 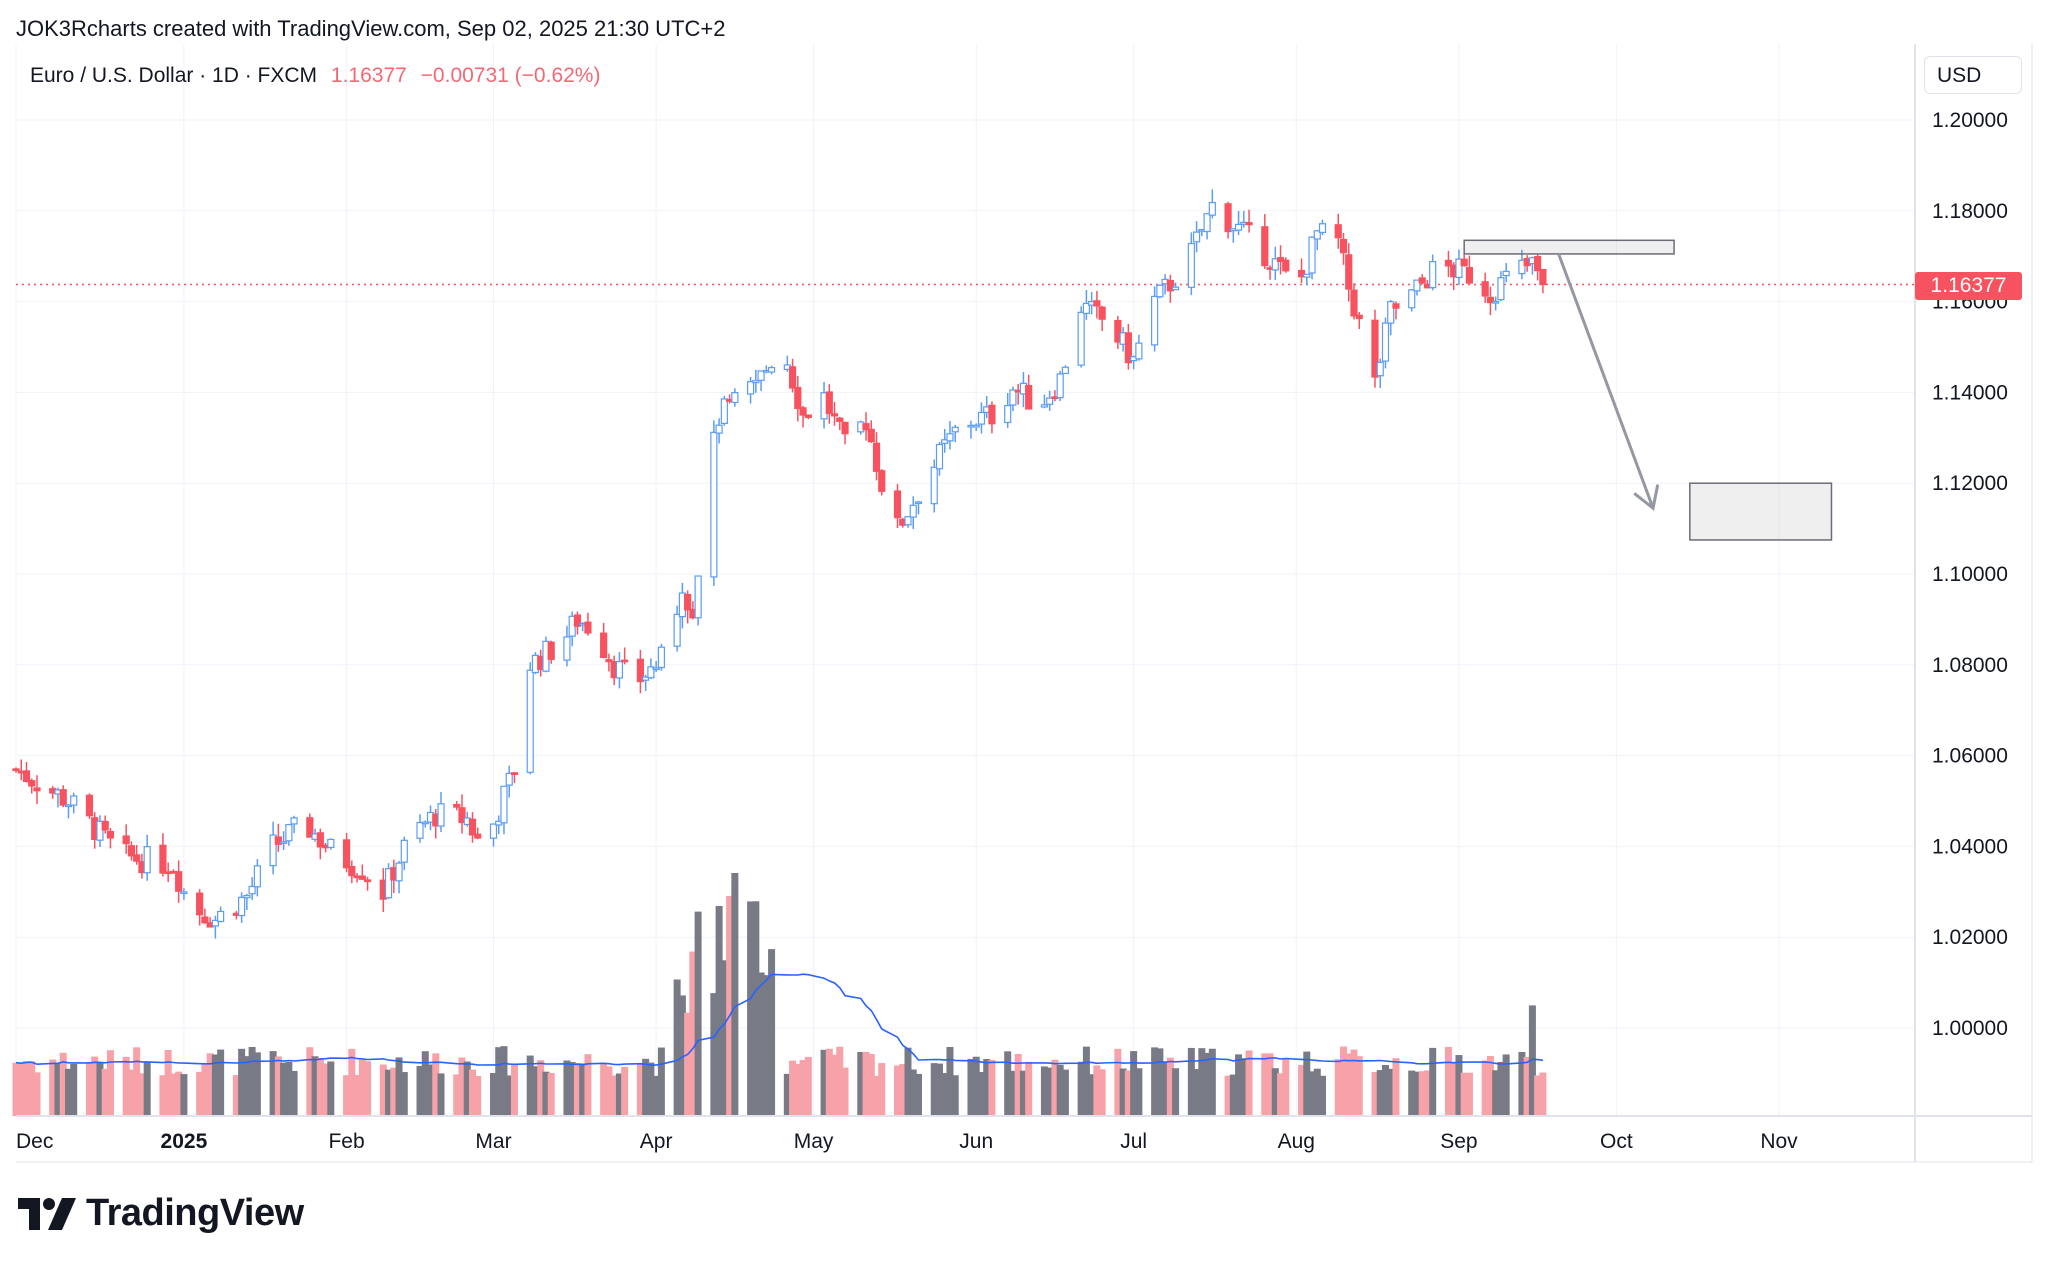 I want to click on symbol-title: Euro / U.S. Dollar · 1D · FXCM, so click(x=174, y=75).